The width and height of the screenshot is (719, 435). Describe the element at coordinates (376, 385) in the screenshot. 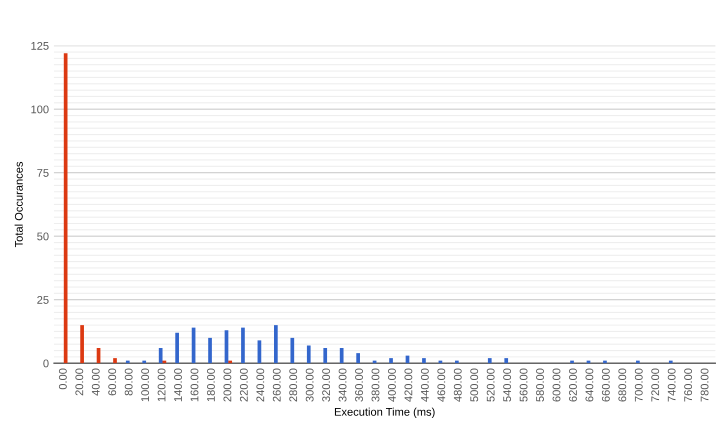

I see `x-tick-label: 380.00` at that location.